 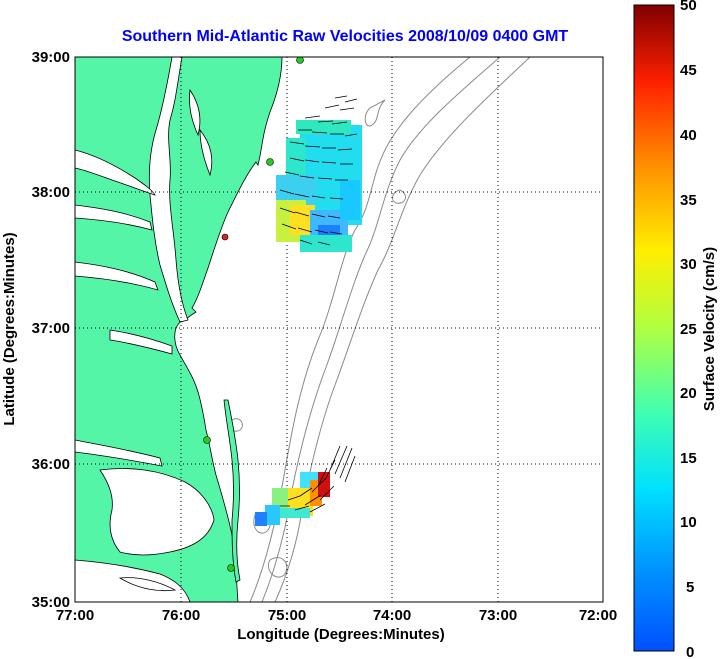 I want to click on colorbar-tick-label: 20, so click(x=688, y=393).